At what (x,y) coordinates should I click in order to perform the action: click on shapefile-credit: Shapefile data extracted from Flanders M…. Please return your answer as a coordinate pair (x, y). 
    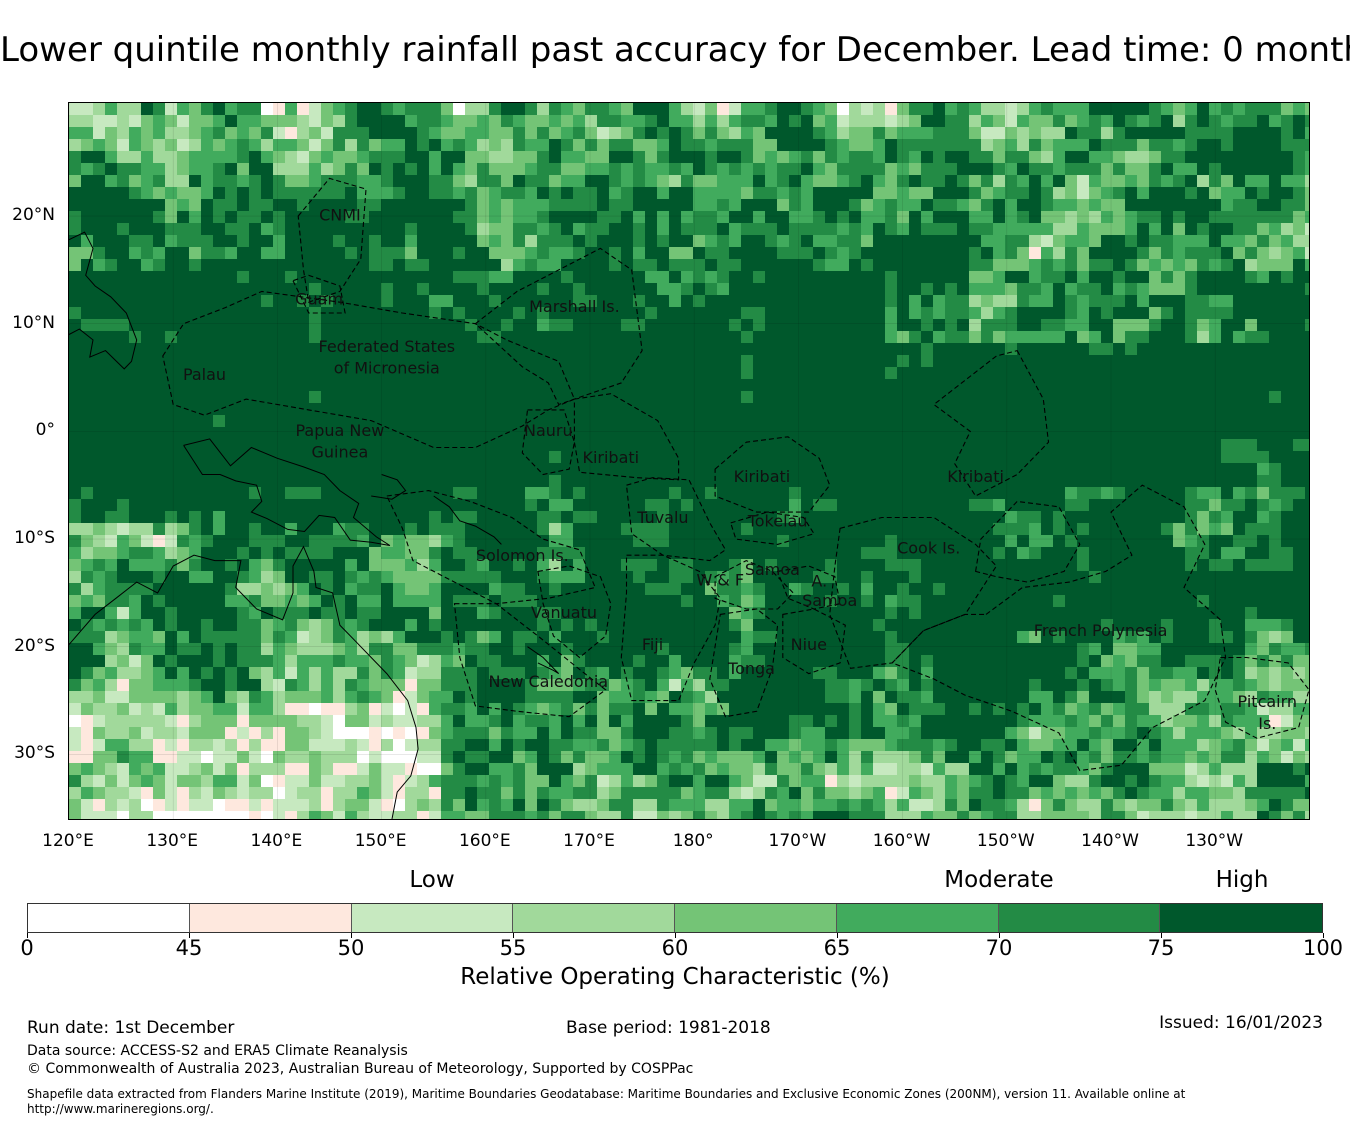
    Looking at the image, I should click on (606, 1094).